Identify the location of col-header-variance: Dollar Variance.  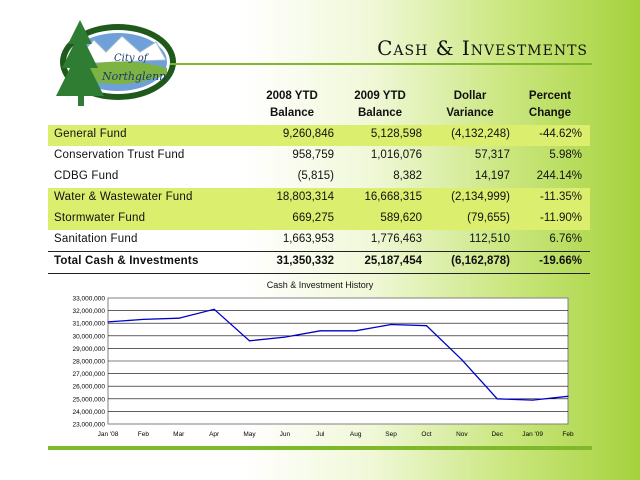
(470, 104).